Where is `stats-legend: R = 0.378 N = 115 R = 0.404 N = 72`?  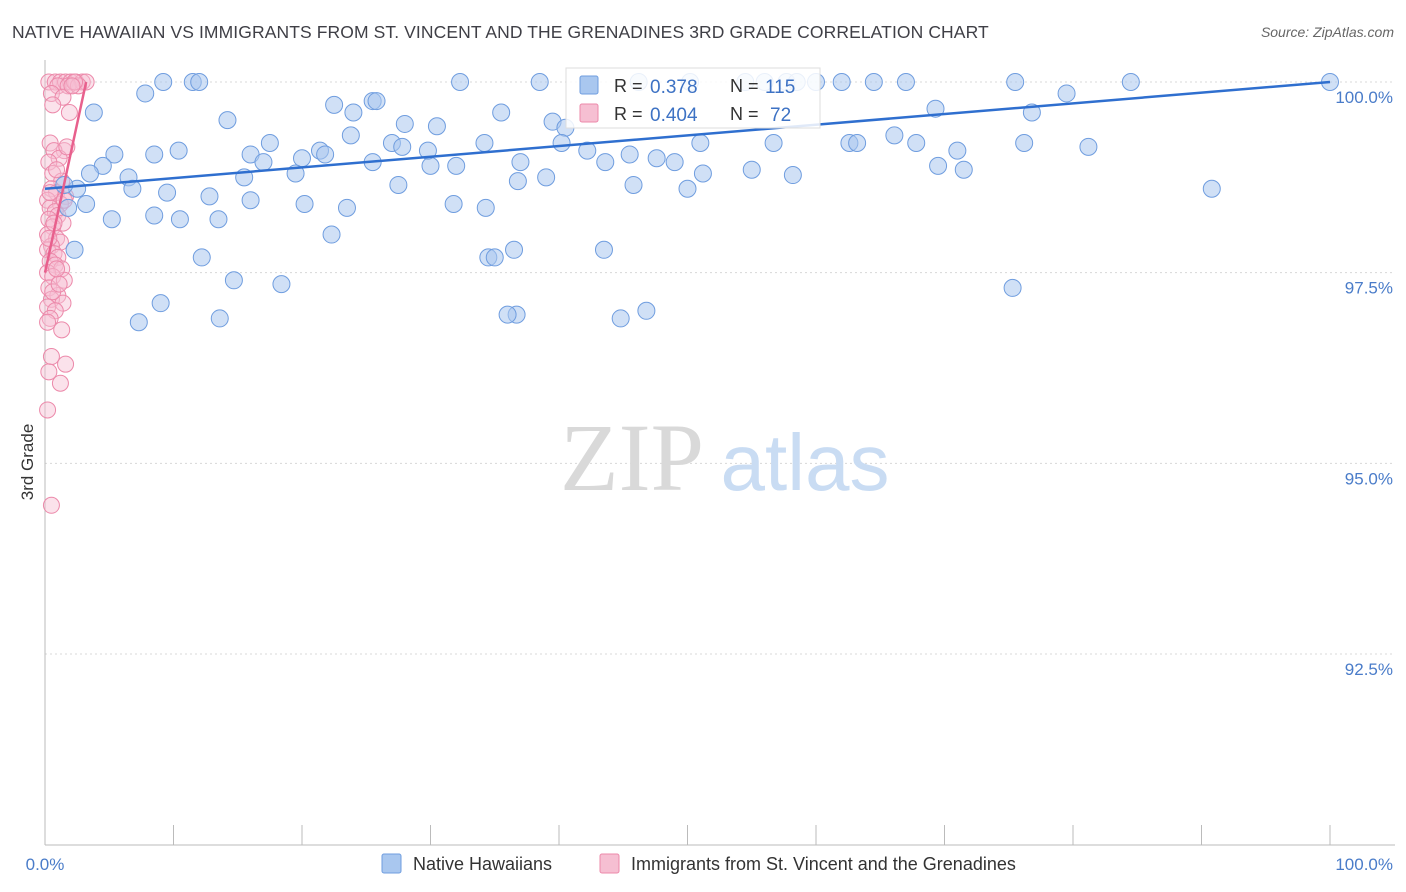 stats-legend: R = 0.378 N = 115 R = 0.404 N = 72 is located at coordinates (693, 98).